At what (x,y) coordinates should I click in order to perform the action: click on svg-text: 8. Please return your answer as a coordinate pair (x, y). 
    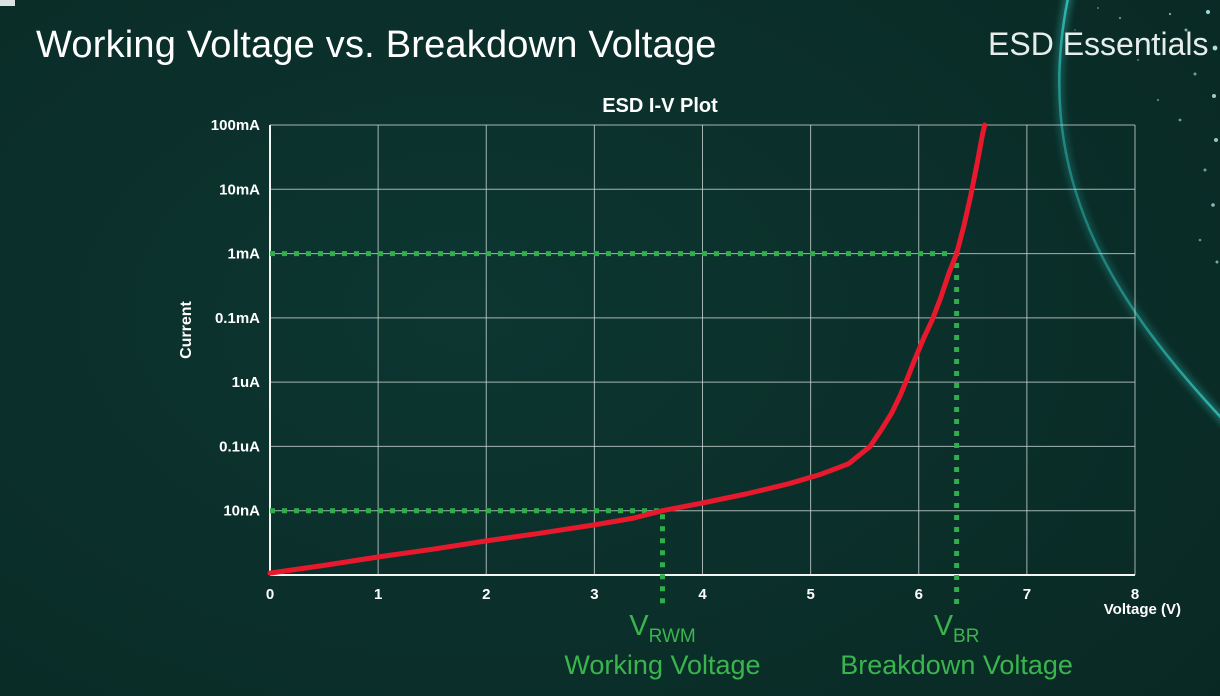
    Looking at the image, I should click on (1135, 594).